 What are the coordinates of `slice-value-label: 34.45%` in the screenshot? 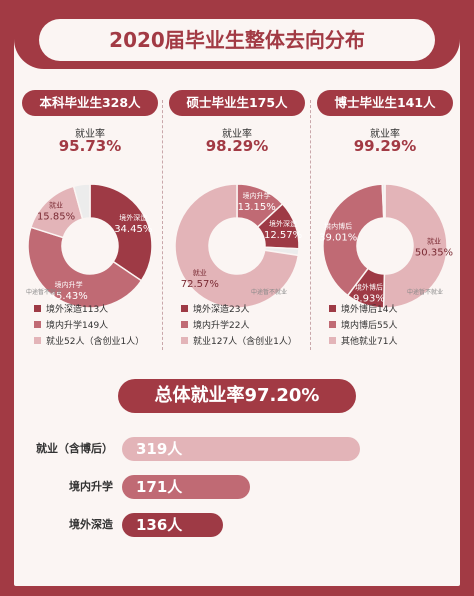 It's located at (133, 229).